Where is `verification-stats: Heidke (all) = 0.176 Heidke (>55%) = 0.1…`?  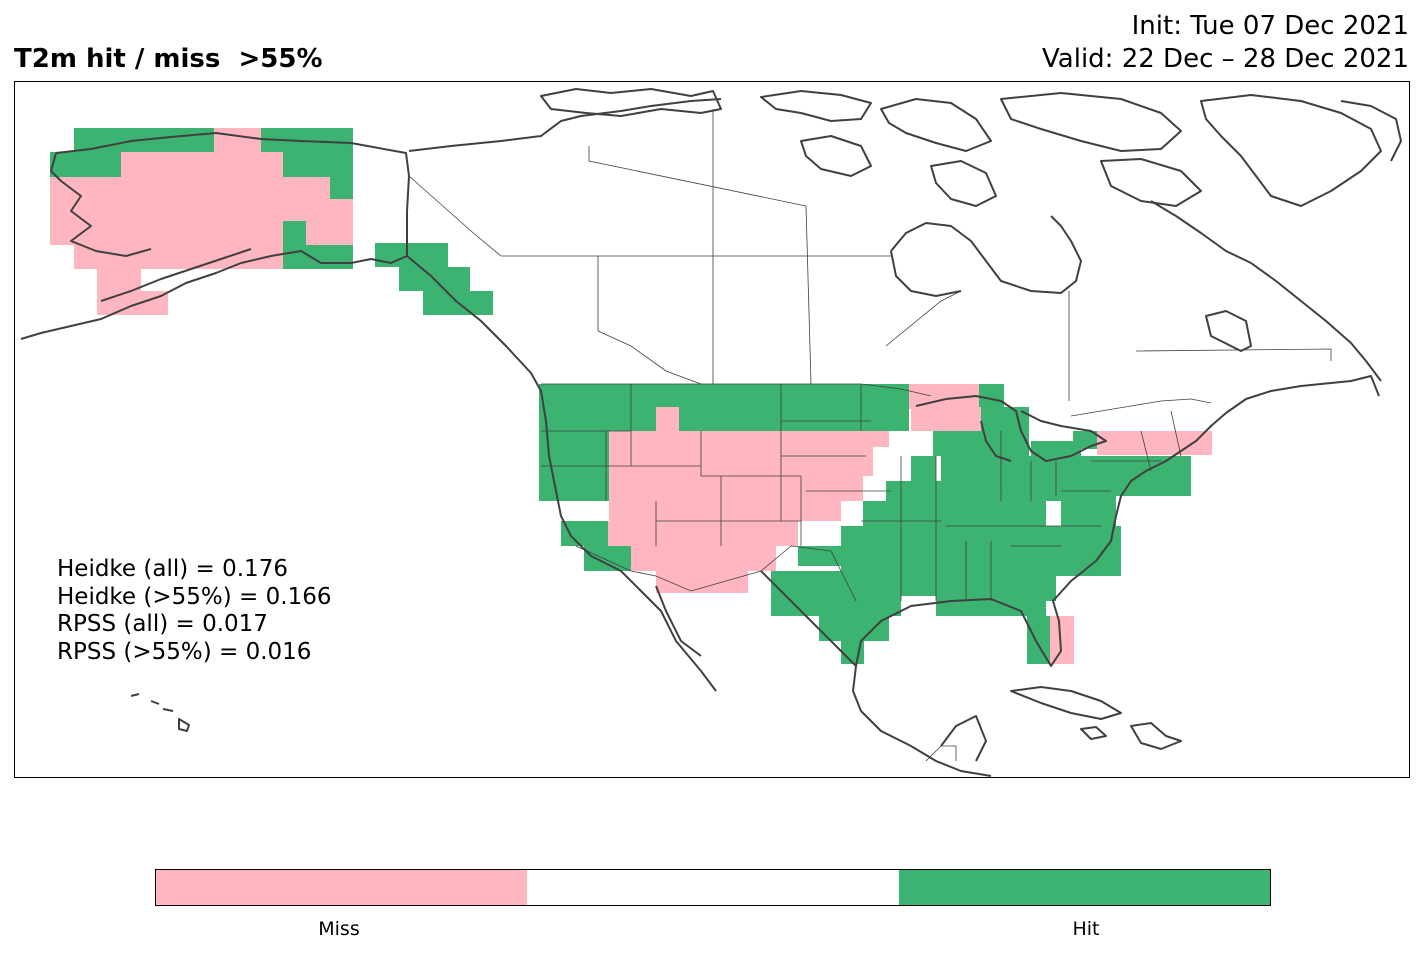 verification-stats: Heidke (all) = 0.176 Heidke (>55%) = 0.1… is located at coordinates (194, 611).